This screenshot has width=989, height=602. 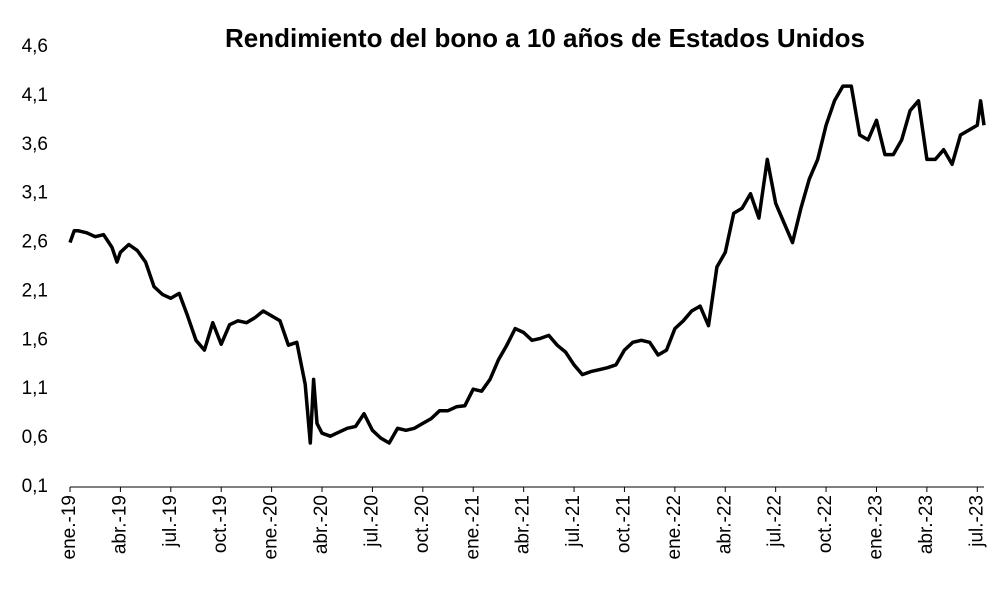 What do you see at coordinates (422, 524) in the screenshot?
I see `x-tick-label: oct.-20` at bounding box center [422, 524].